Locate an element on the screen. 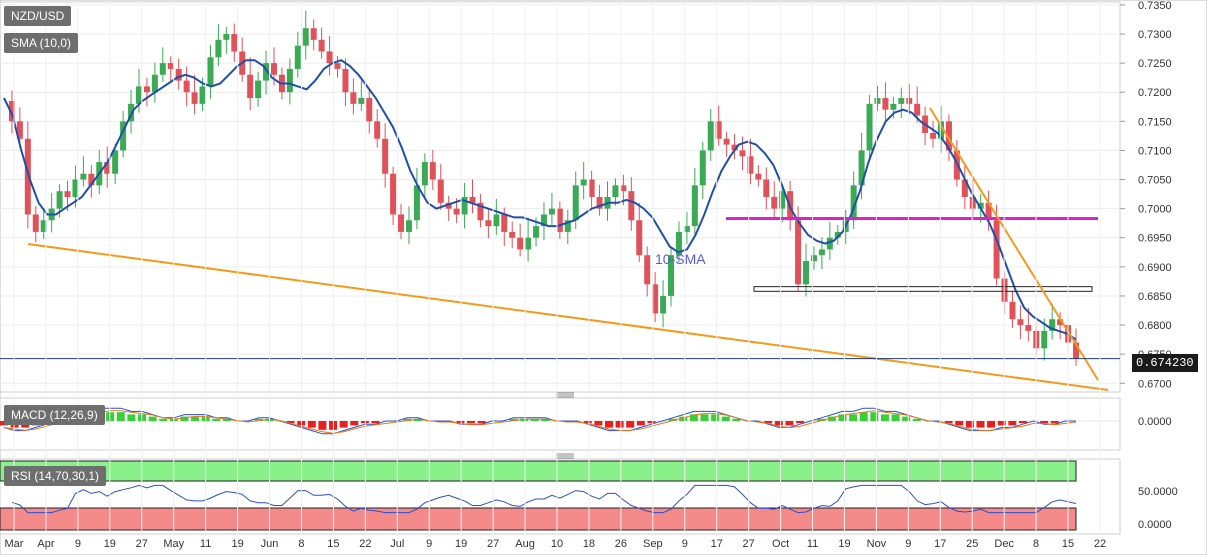  time-tick-label: Jul is located at coordinates (397, 544).